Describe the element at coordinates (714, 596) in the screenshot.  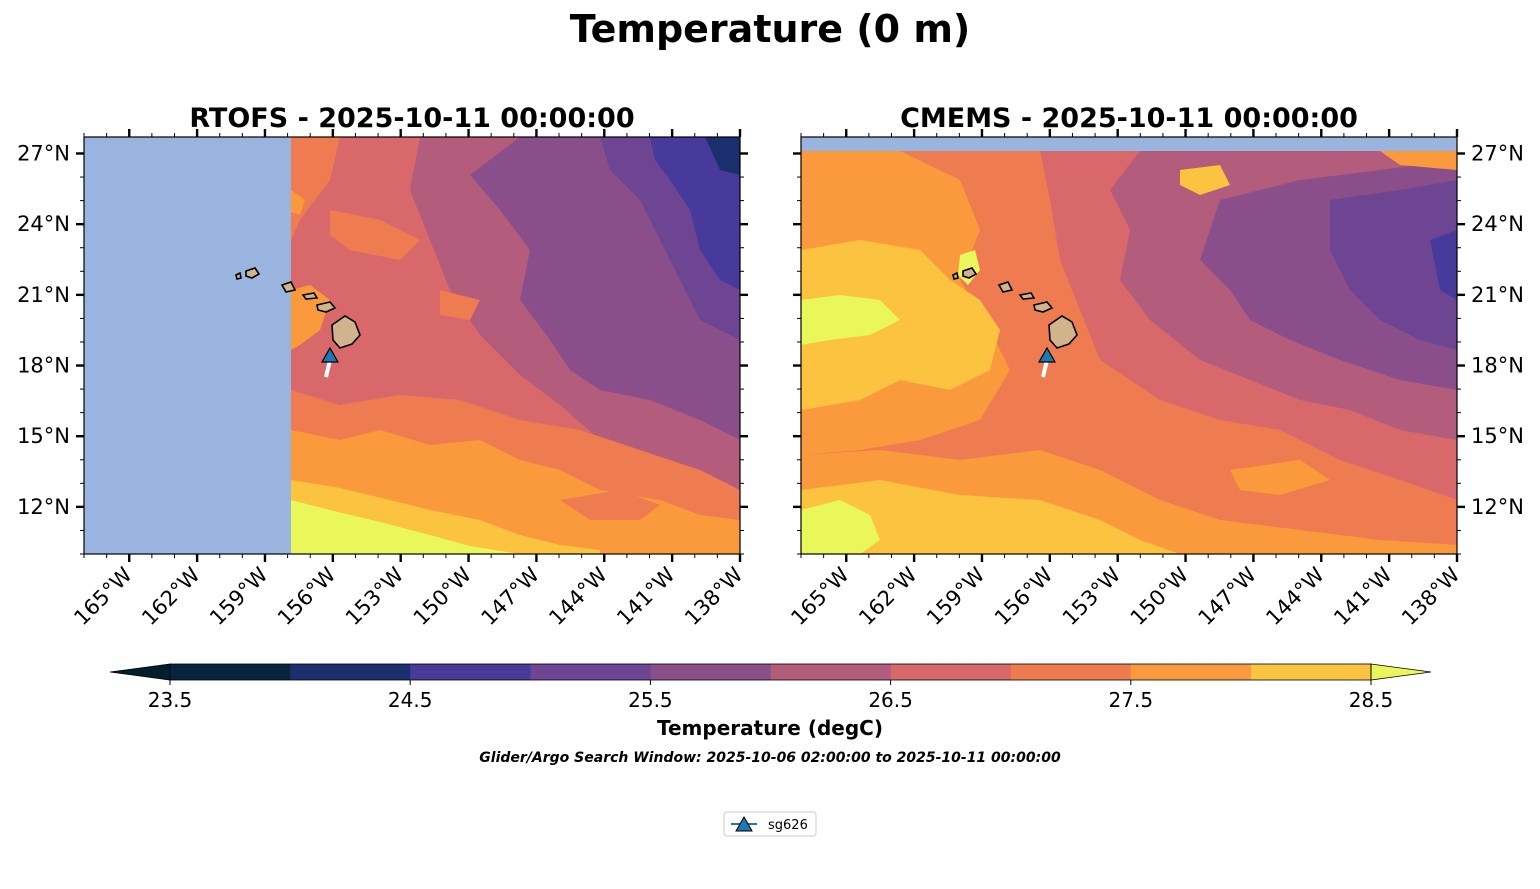
I see `rtofs-lon-tick-label: 138°W` at that location.